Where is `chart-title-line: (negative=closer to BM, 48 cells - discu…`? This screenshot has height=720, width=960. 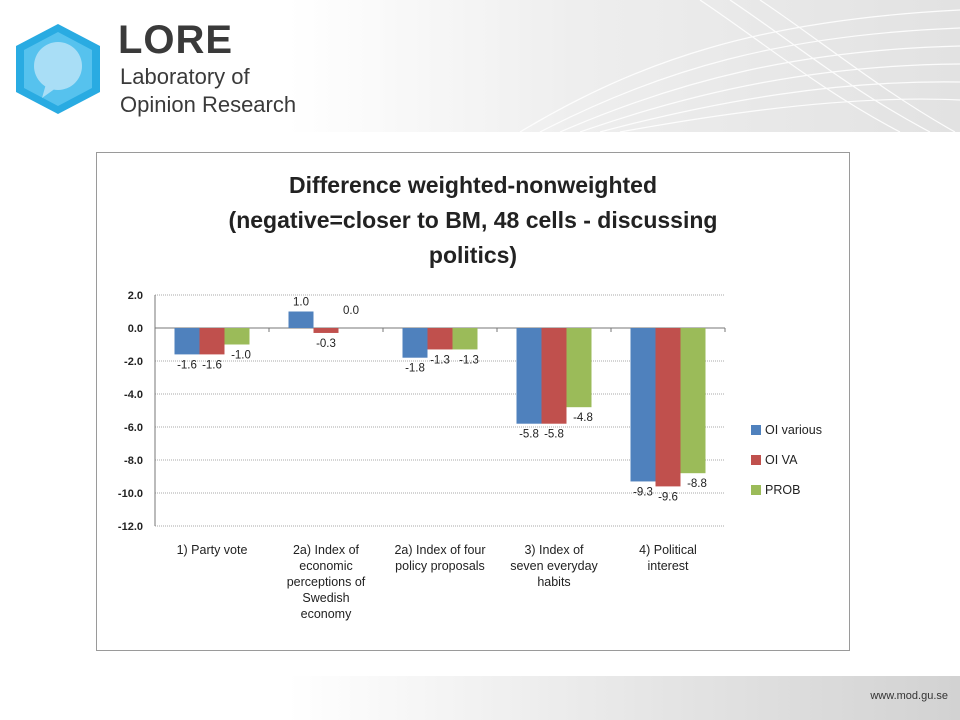
chart-title-line: (negative=closer to BM, 48 cells - discu… is located at coordinates (473, 220).